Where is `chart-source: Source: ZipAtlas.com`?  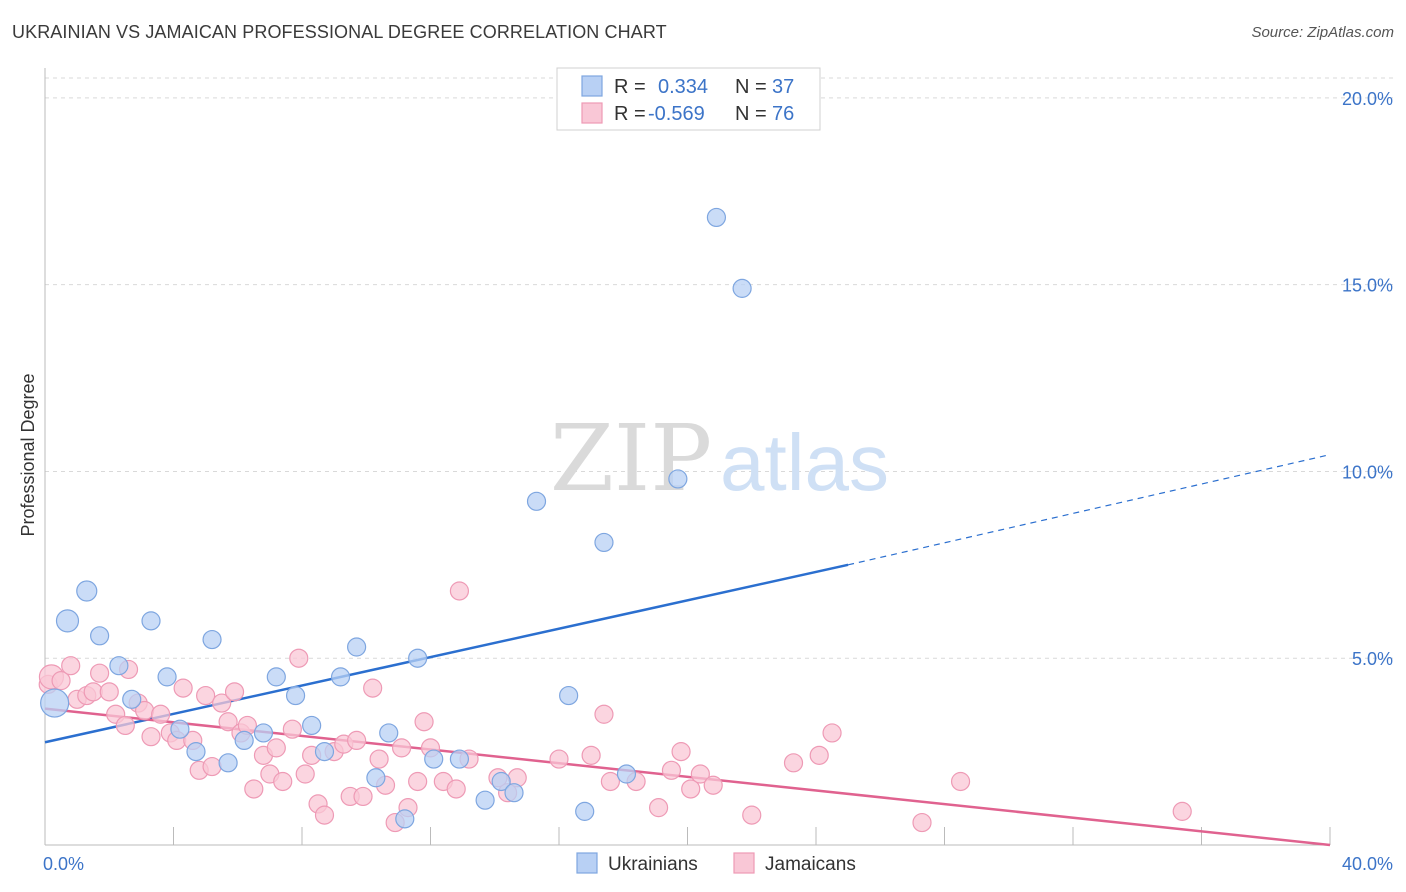
chart-source: Source: ZipAtlas.com is located at coordinates (1322, 32).